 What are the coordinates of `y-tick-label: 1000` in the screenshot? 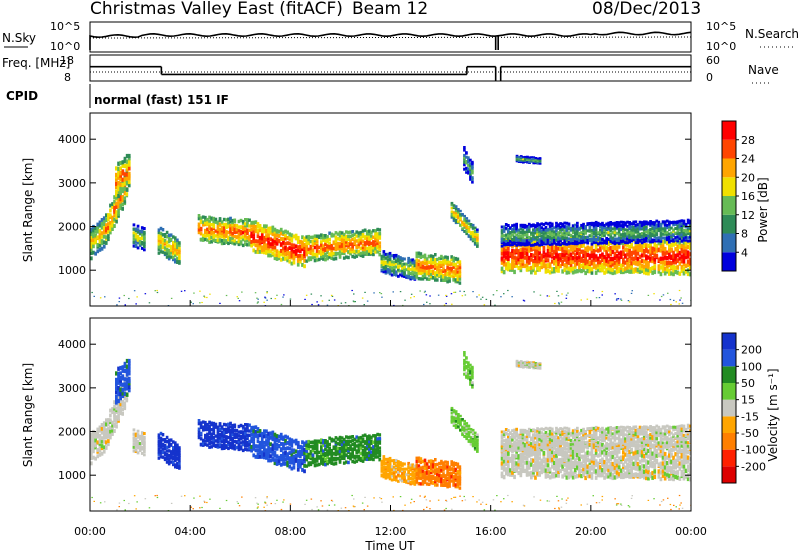 It's located at (72, 270).